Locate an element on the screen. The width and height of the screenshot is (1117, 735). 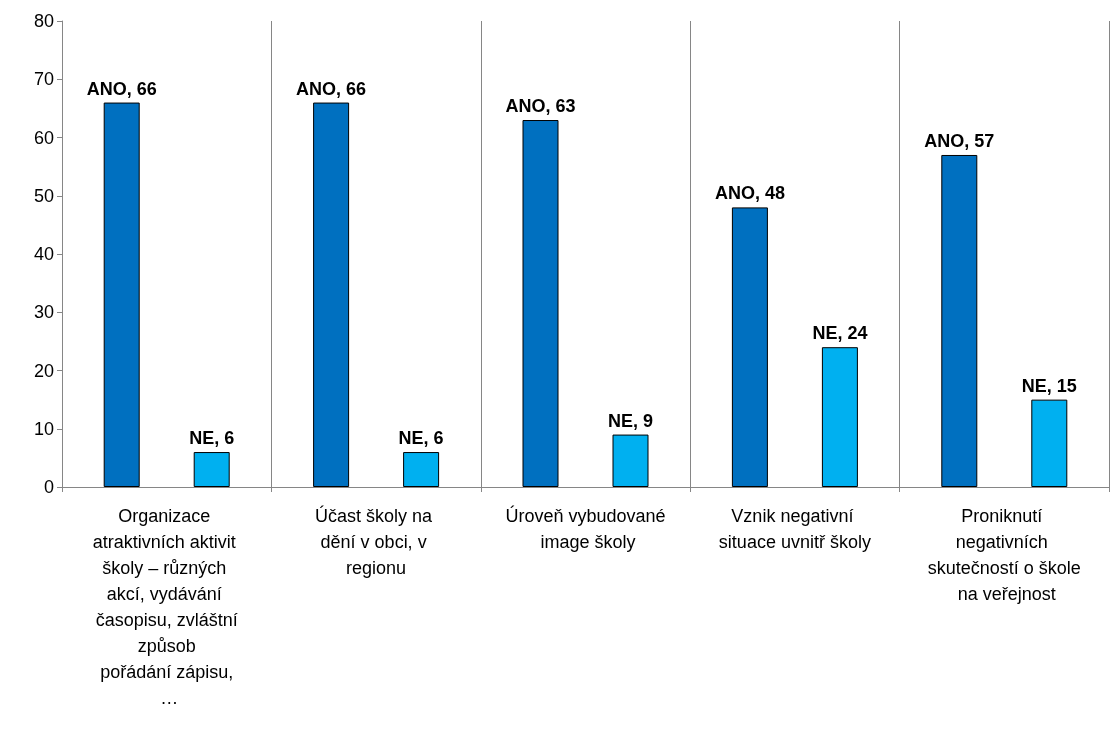
y-tick-label: 0 is located at coordinates (48, 487).